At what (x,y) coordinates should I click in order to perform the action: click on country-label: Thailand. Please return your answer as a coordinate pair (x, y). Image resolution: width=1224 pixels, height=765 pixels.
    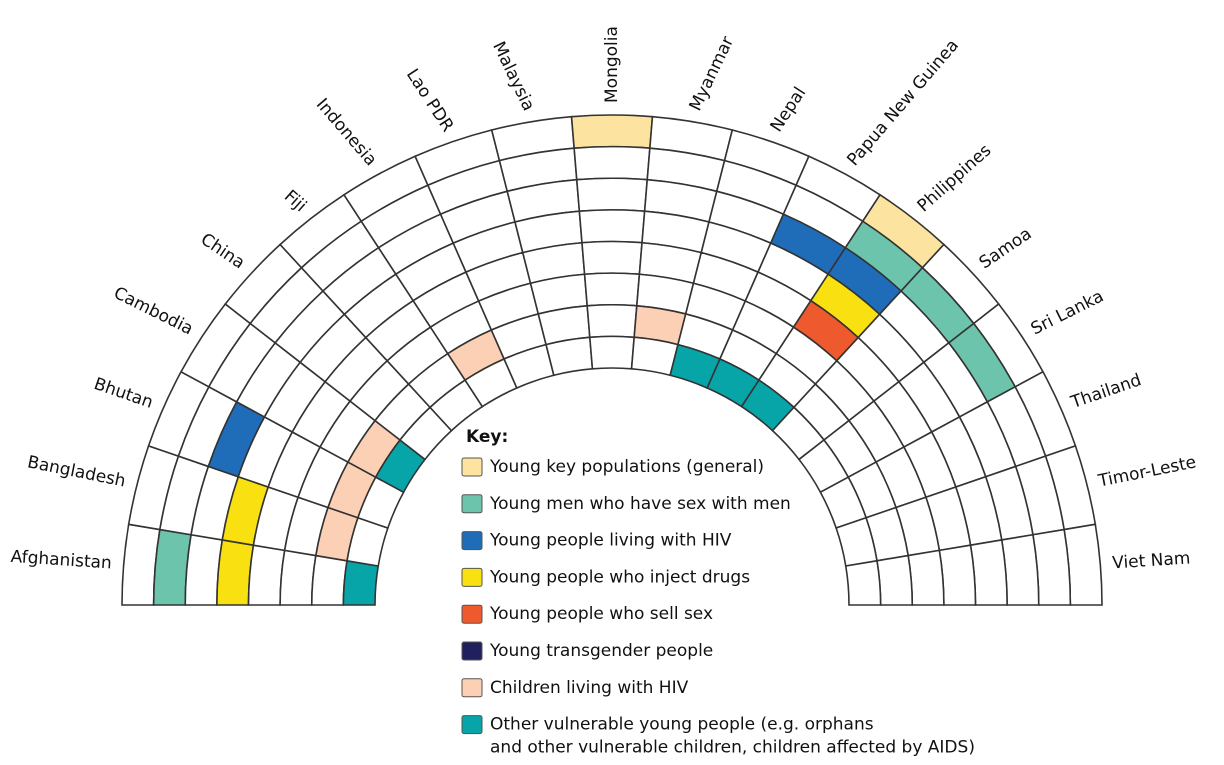
    Looking at the image, I should click on (1106, 391).